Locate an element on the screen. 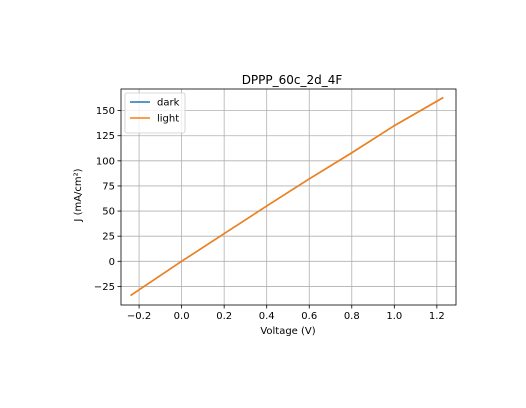  y-tick-label: 125 is located at coordinates (105, 136).